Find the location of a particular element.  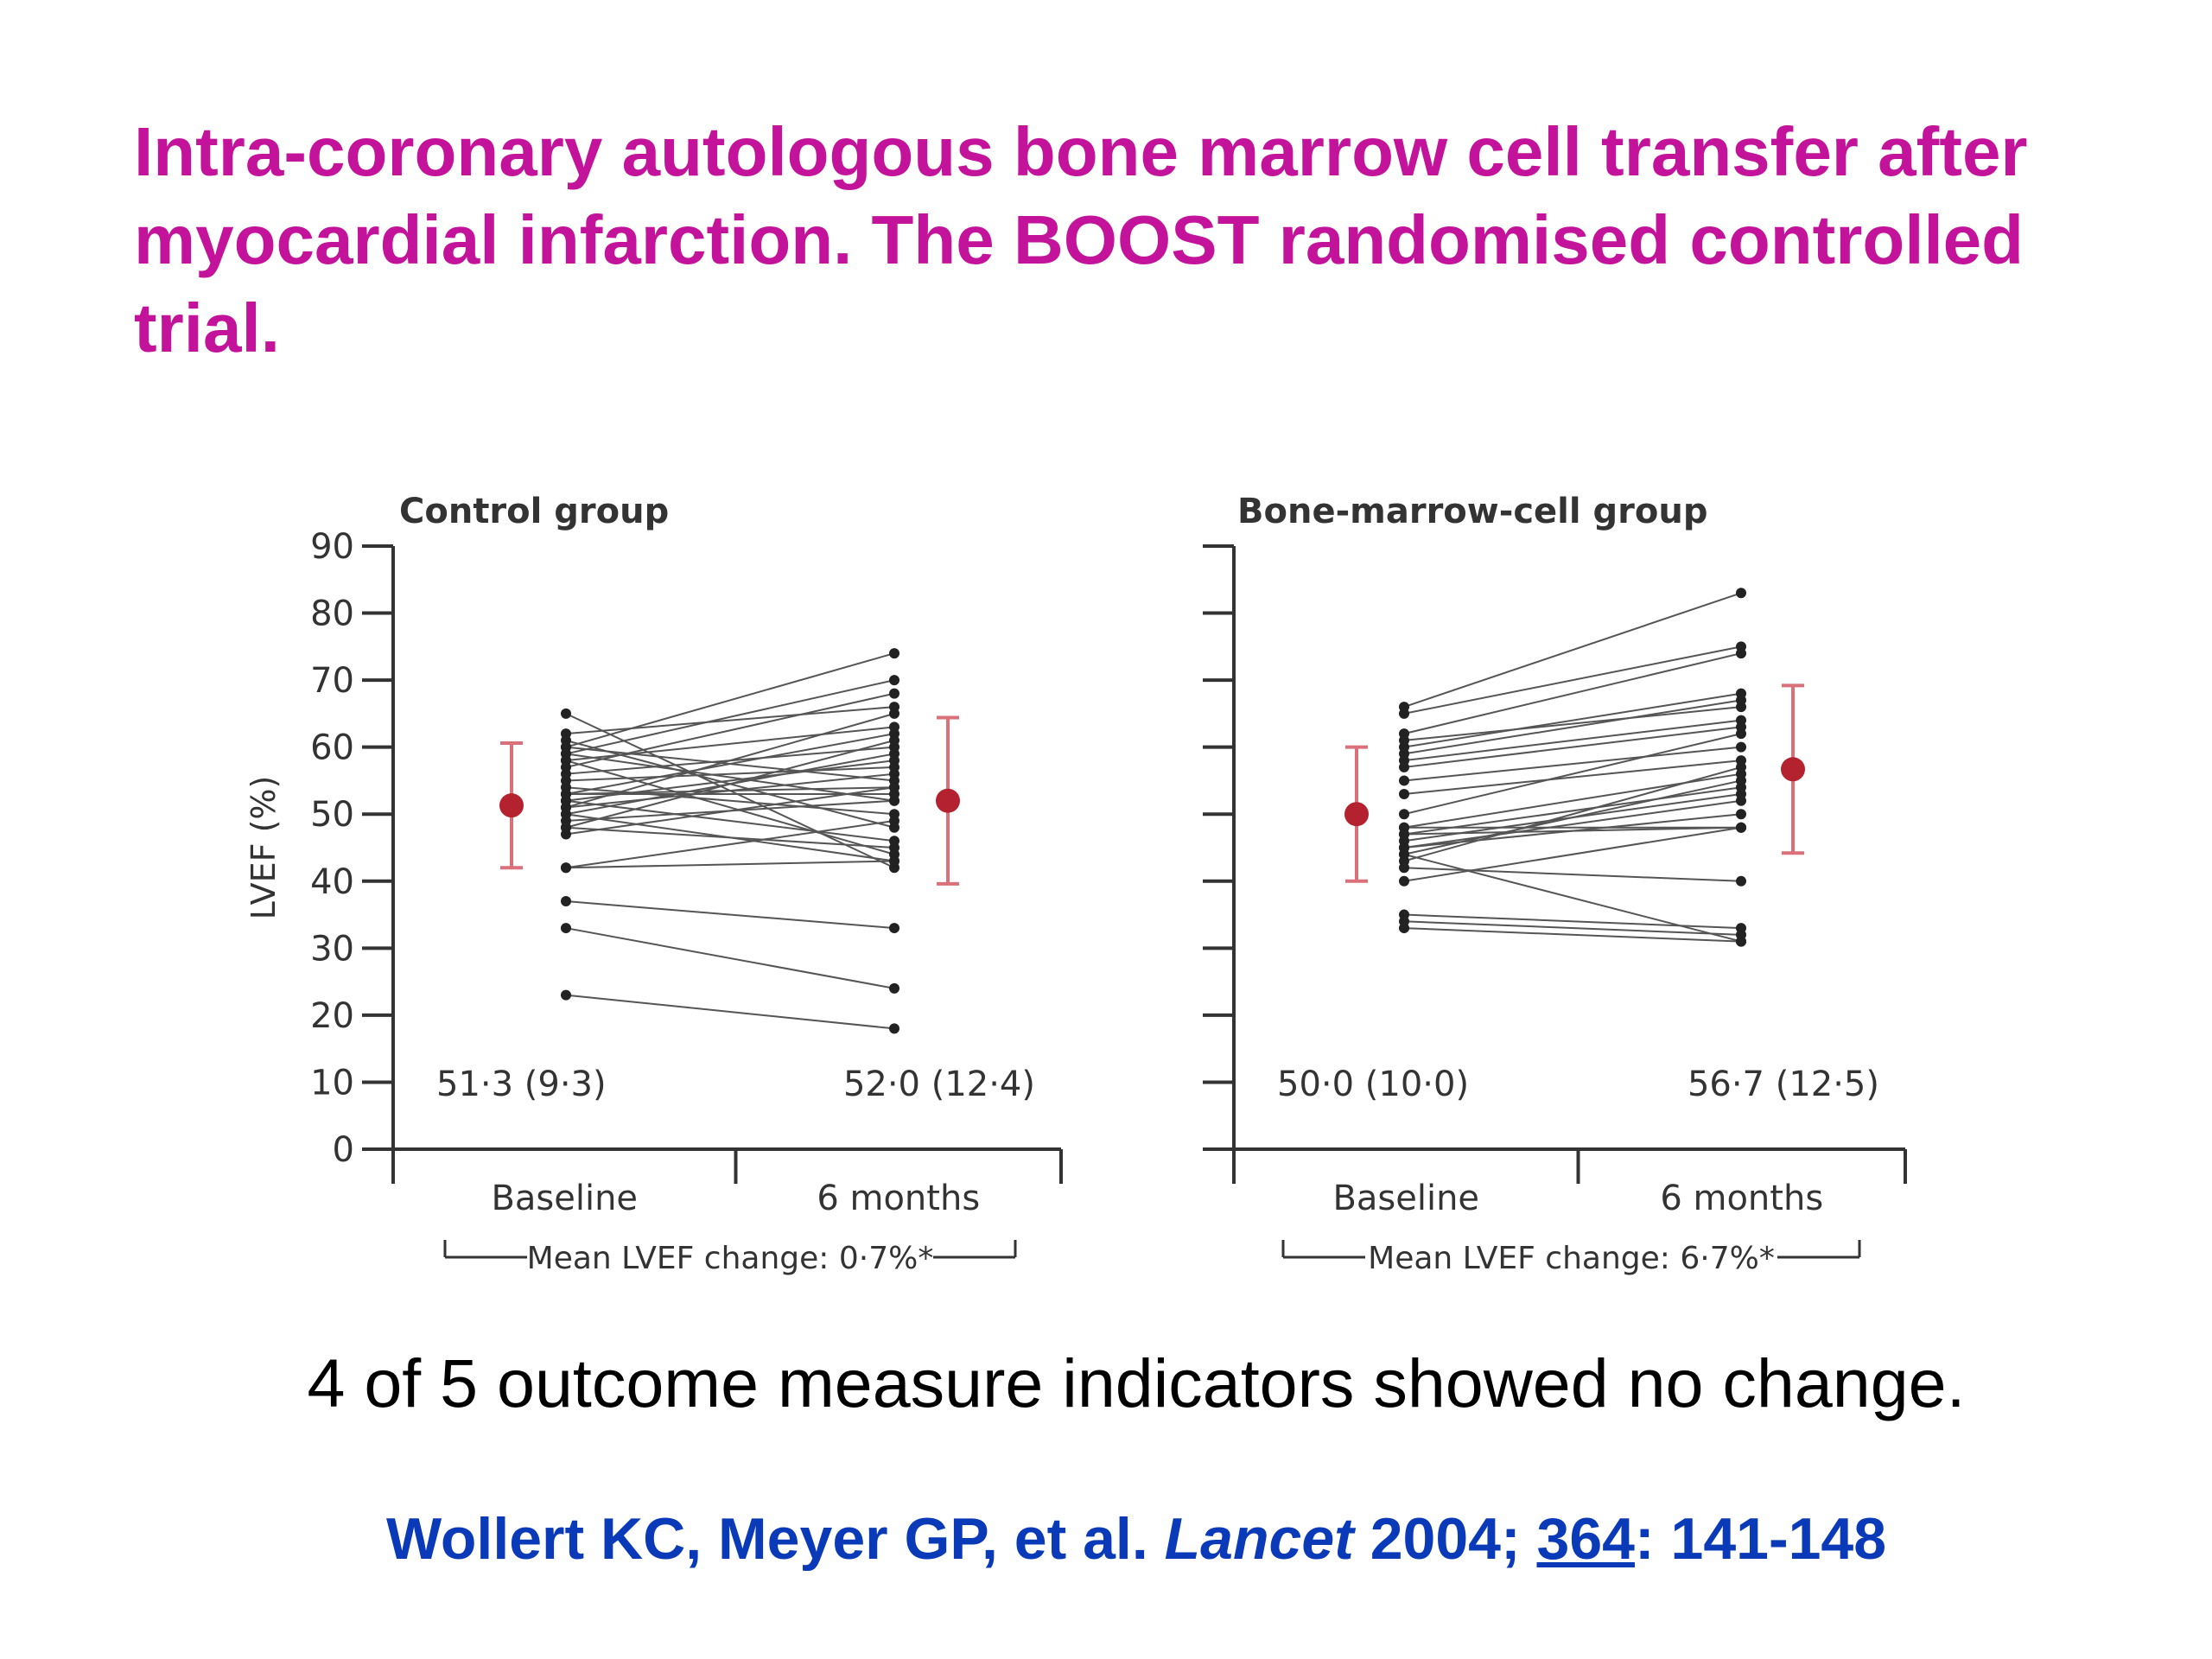

citation-authors: Wollert KC, Meyer GP, et al. is located at coordinates (775, 1539).